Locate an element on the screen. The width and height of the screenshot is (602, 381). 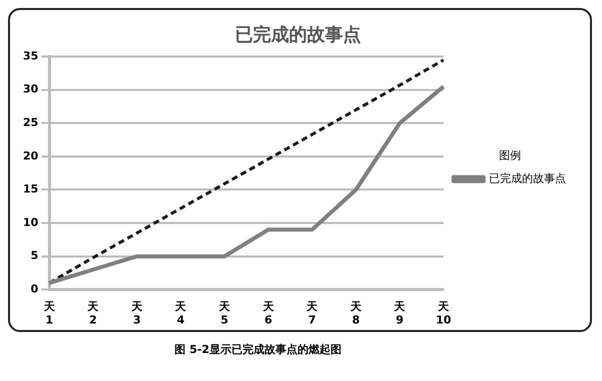
legend-label: 已完成的故事点 is located at coordinates (527, 178).